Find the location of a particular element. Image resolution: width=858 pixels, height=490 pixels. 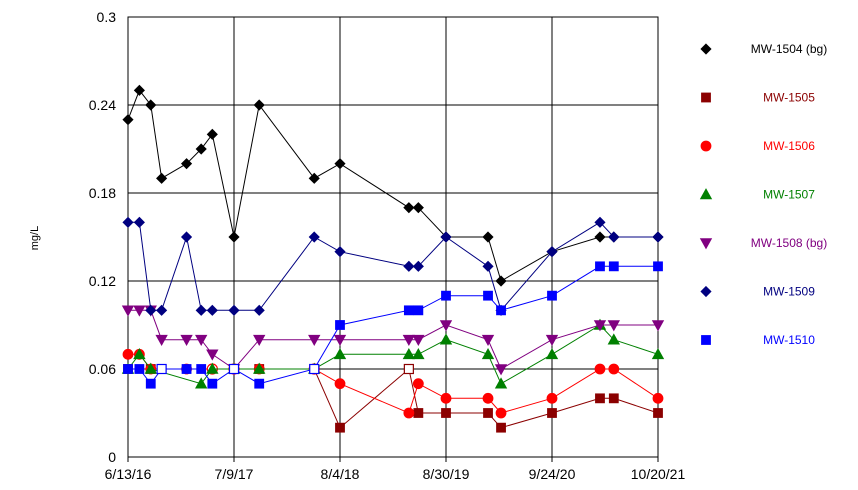

y-tick-label: 0.24 is located at coordinates (102, 105).